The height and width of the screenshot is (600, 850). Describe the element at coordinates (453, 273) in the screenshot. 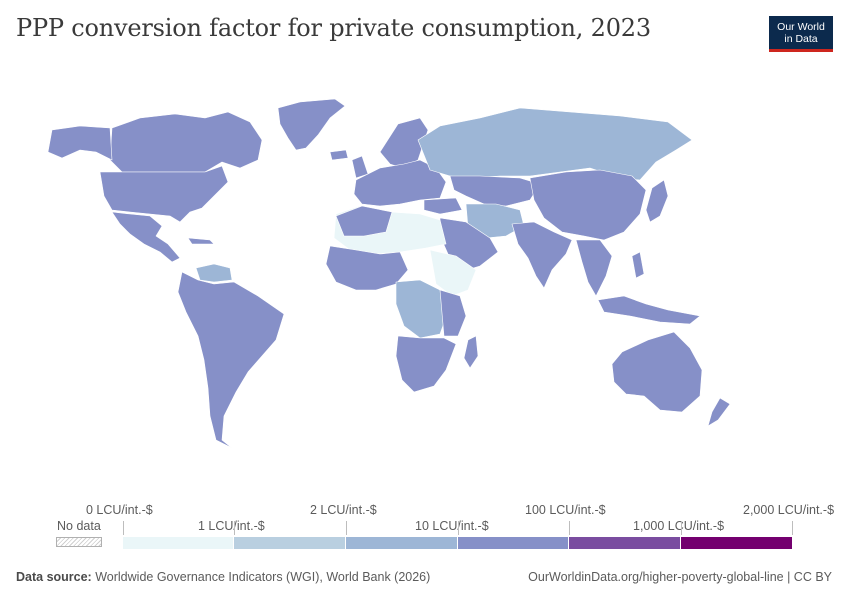

I see `region-horn-africa` at that location.